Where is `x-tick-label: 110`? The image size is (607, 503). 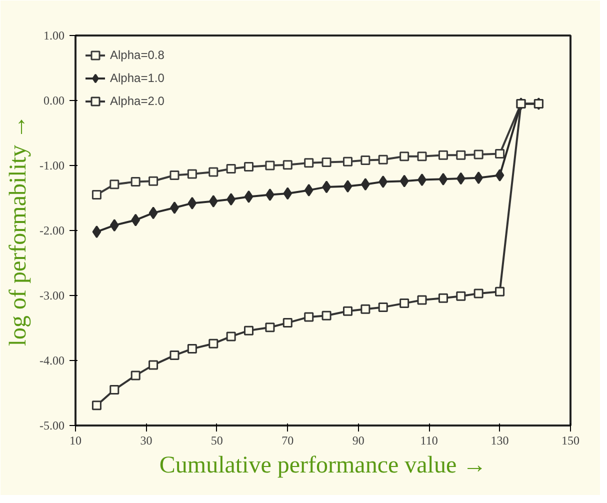 x-tick-label: 110 is located at coordinates (429, 441).